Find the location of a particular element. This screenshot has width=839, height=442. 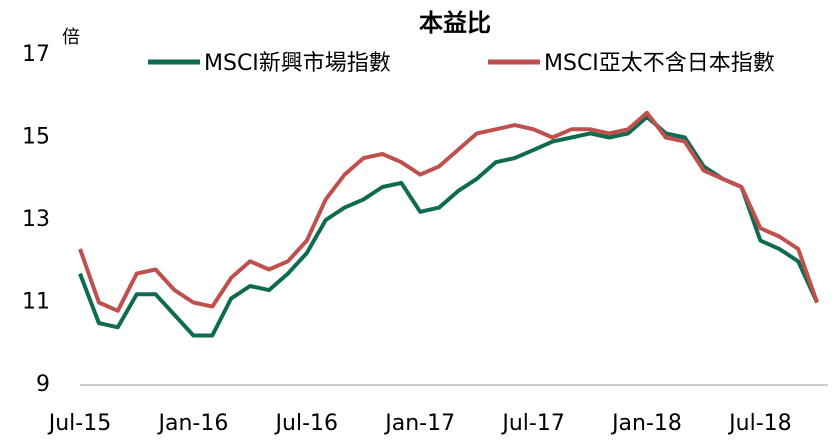

y-tick-label: 15 is located at coordinates (36, 137).